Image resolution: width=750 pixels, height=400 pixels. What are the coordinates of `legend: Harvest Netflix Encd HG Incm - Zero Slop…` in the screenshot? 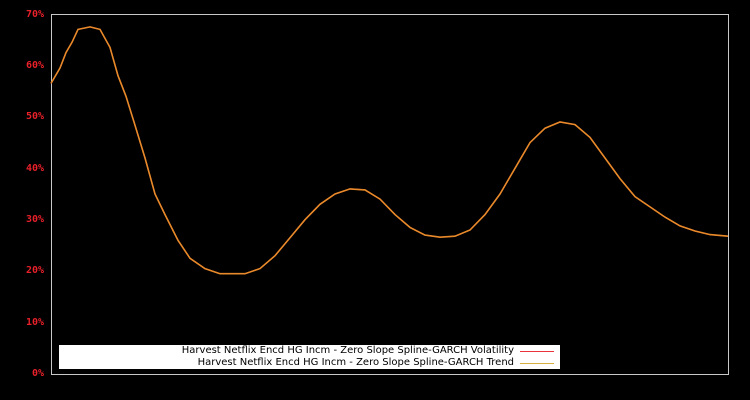 It's located at (309, 357).